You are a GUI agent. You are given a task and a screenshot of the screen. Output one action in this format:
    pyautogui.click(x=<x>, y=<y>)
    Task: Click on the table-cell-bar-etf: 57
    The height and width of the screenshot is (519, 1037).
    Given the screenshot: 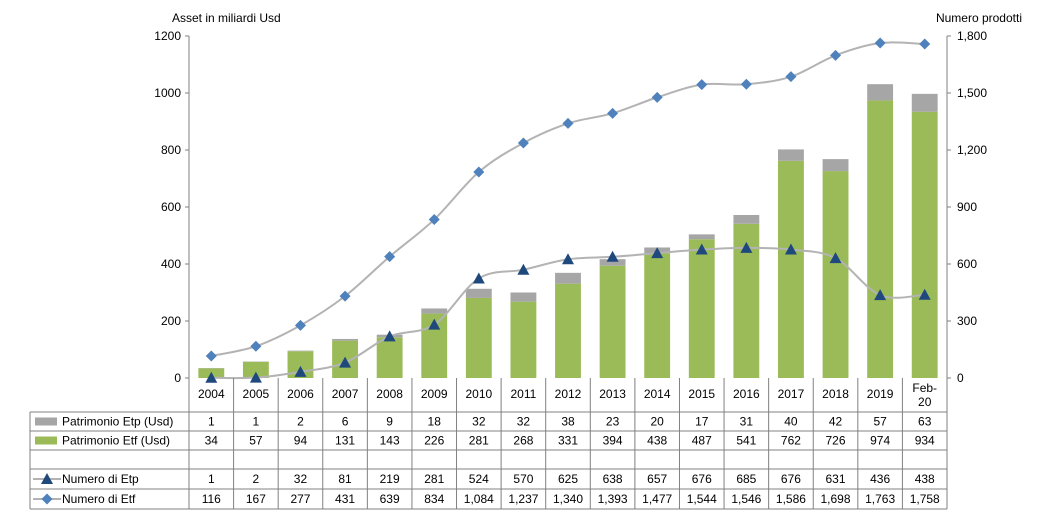 What is the action you would take?
    pyautogui.click(x=256, y=441)
    